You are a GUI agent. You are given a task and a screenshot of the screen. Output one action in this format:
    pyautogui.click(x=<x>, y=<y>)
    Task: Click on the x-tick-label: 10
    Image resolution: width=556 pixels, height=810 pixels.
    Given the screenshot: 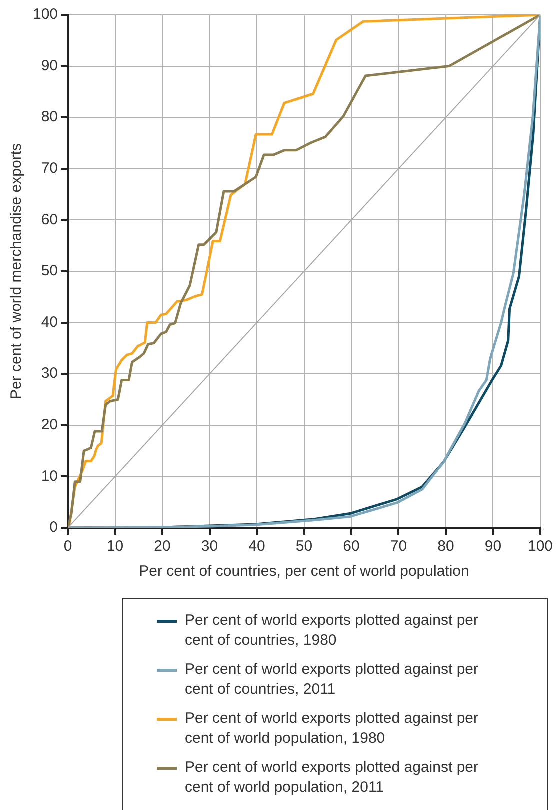 What is the action you would take?
    pyautogui.click(x=115, y=547)
    